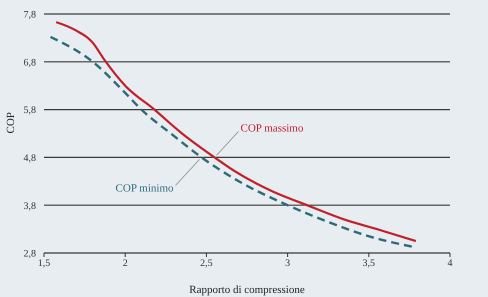  Describe the element at coordinates (450, 264) in the screenshot. I see `x-tick-label: 4` at that location.